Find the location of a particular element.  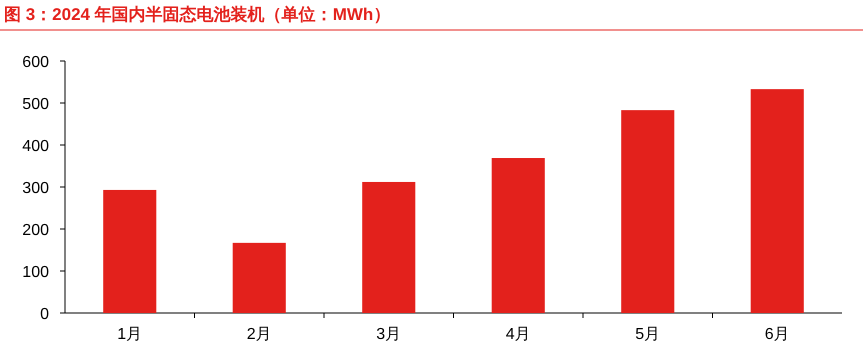

y-tick-label: 500 is located at coordinates (36, 104).